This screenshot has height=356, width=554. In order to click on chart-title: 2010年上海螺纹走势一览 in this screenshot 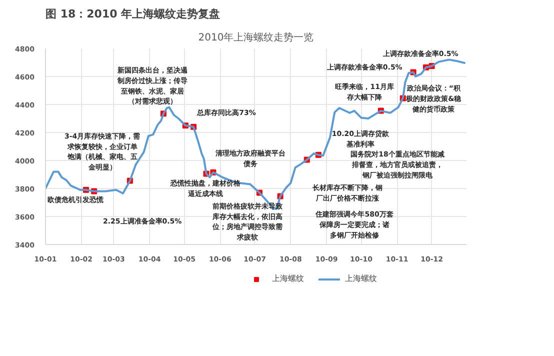, I will do `click(256, 38)`.